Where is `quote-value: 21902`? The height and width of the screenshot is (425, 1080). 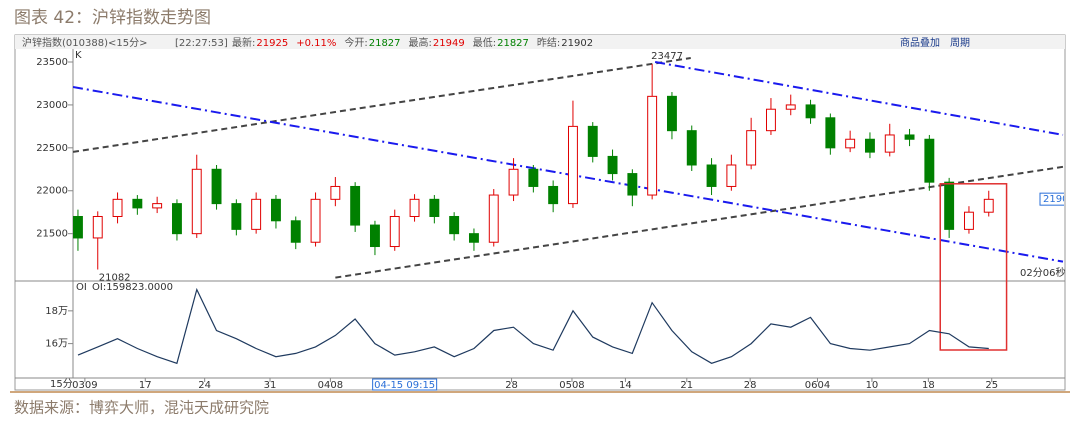 quote-value: 21902 is located at coordinates (577, 43).